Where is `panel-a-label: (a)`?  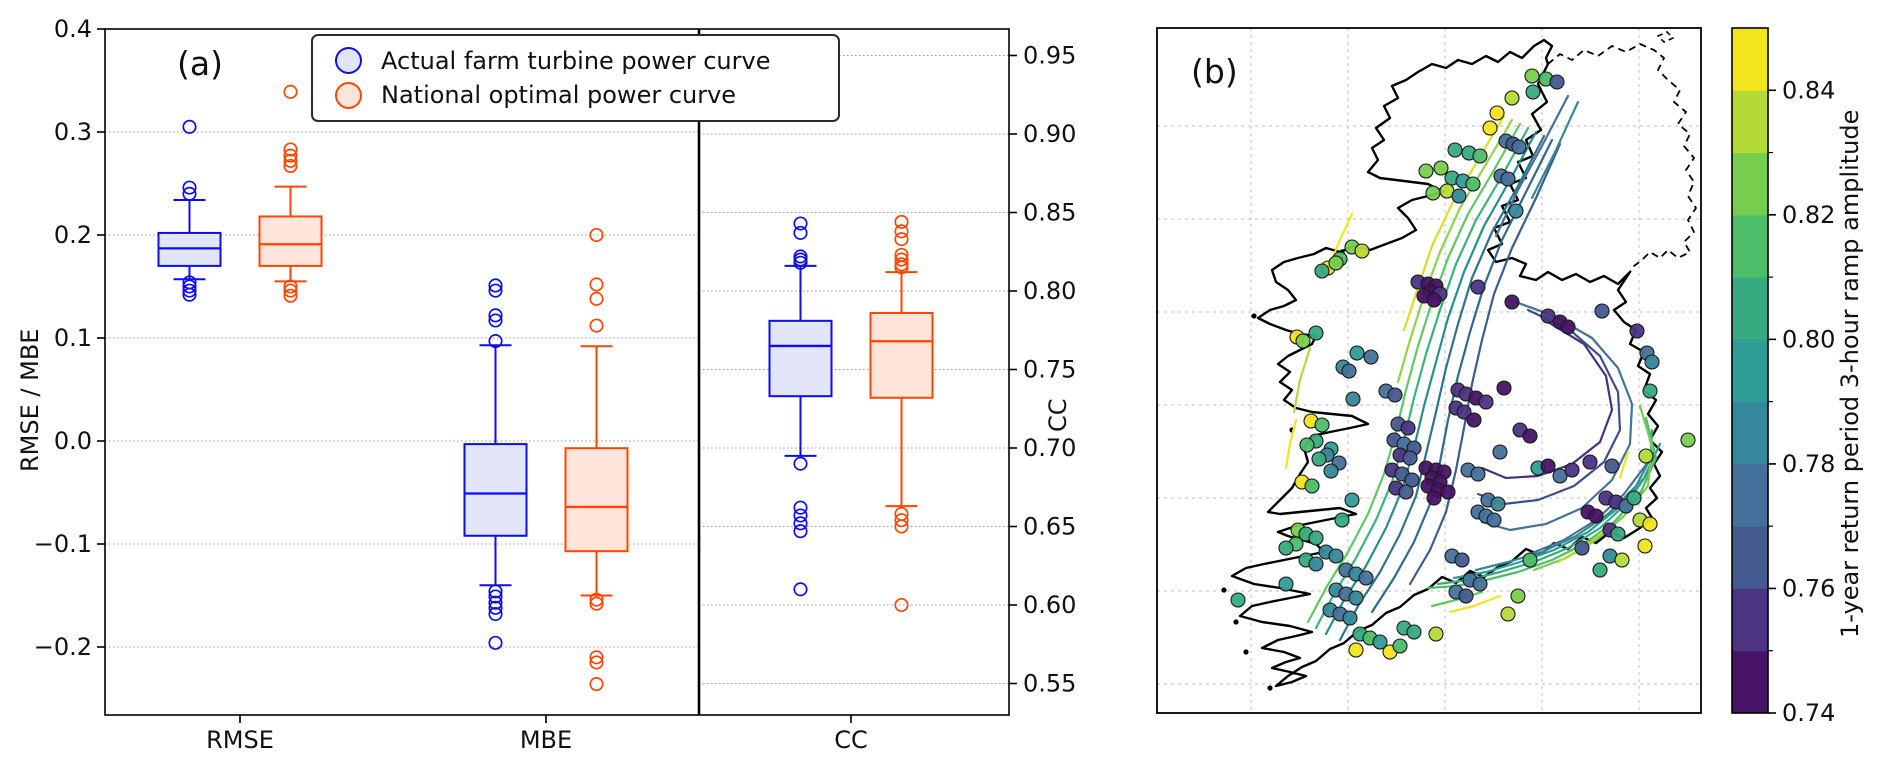 panel-a-label: (a) is located at coordinates (200, 63).